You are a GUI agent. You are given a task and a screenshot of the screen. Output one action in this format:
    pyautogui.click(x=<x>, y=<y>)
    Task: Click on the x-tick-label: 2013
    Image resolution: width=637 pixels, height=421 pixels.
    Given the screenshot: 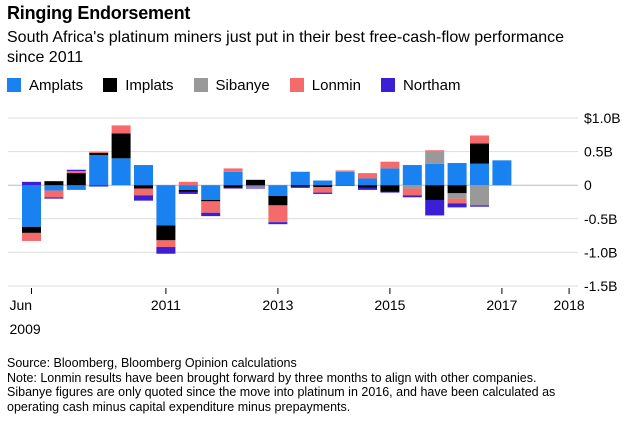 What is the action you would take?
    pyautogui.click(x=277, y=305)
    